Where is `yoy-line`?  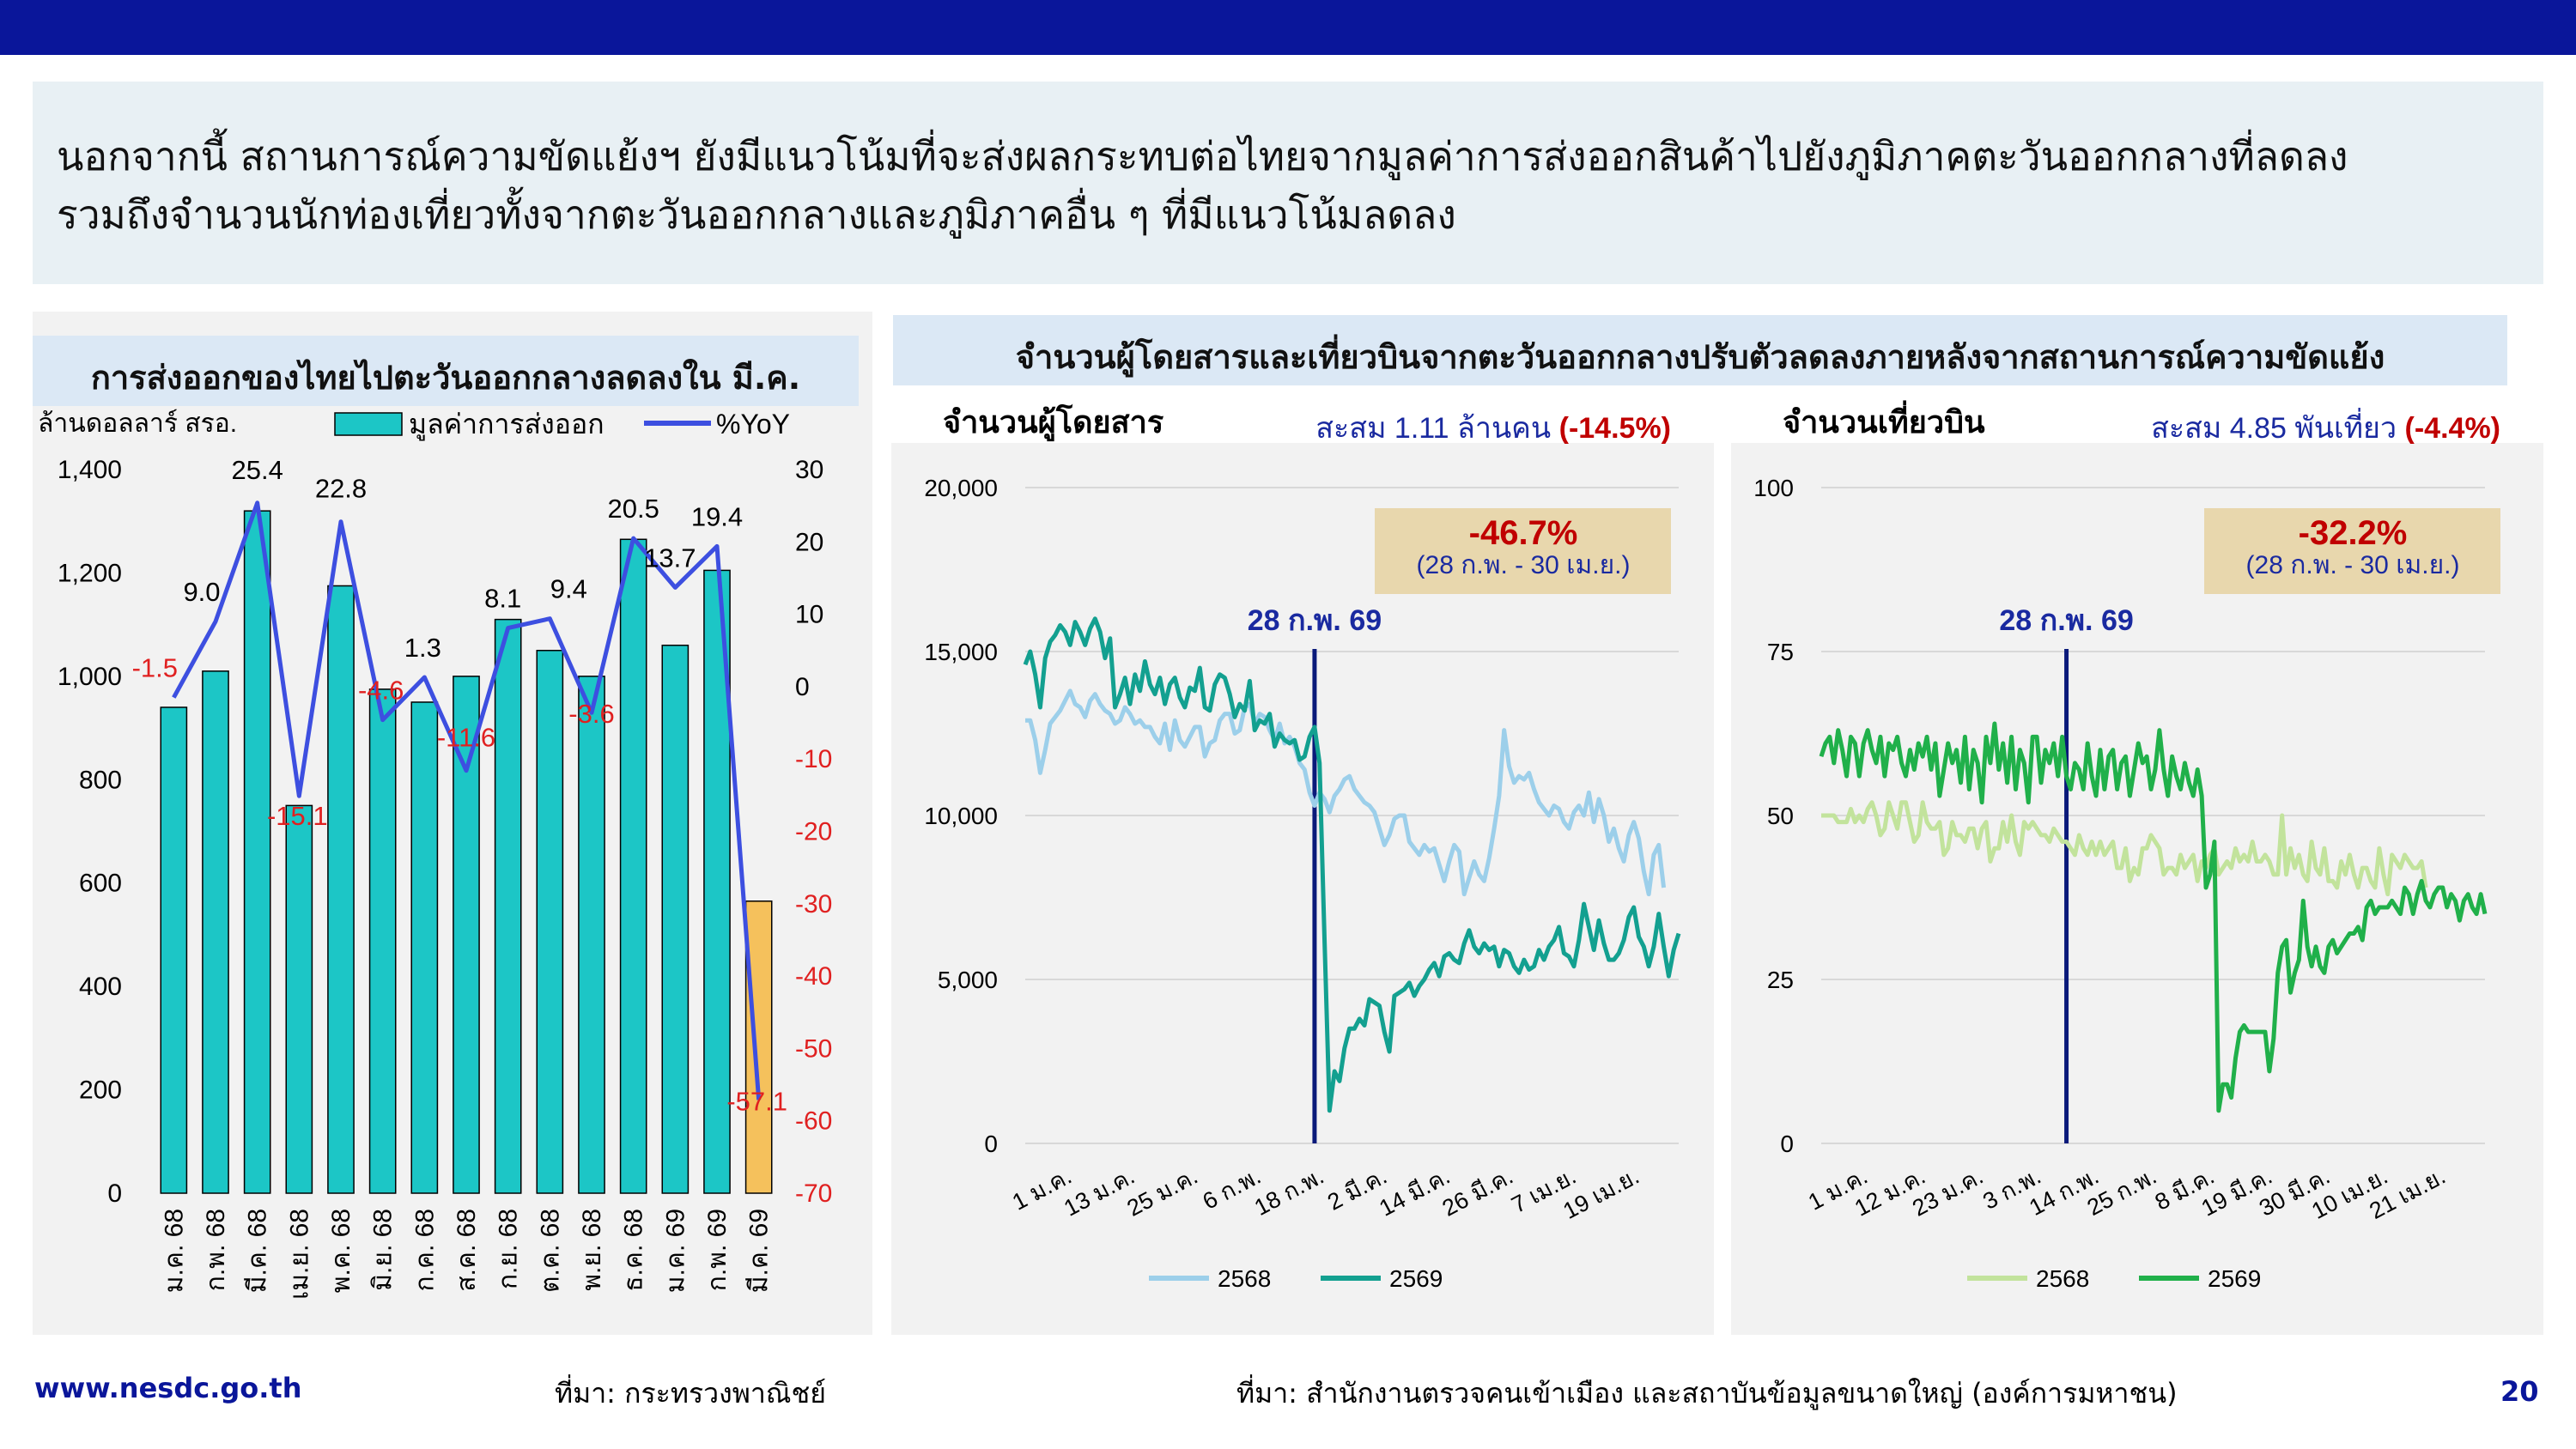
yoy-line is located at coordinates (467, 800).